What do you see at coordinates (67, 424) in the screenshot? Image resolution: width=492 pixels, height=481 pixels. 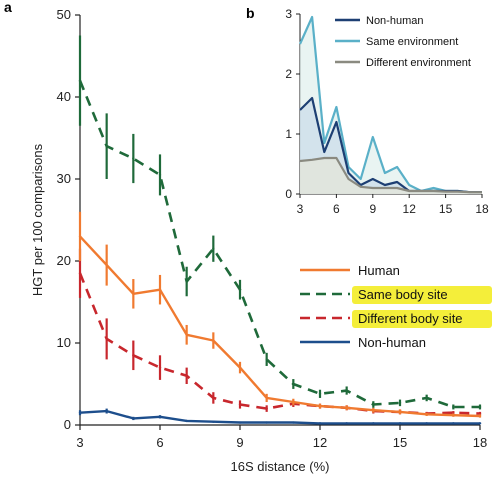 I see `y-tick-label: 0` at bounding box center [67, 424].